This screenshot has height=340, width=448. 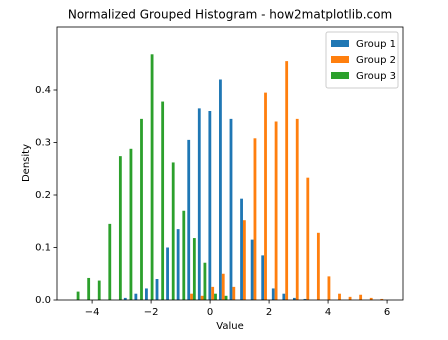 I want to click on y-tick-label: 0.2, so click(x=43, y=195).